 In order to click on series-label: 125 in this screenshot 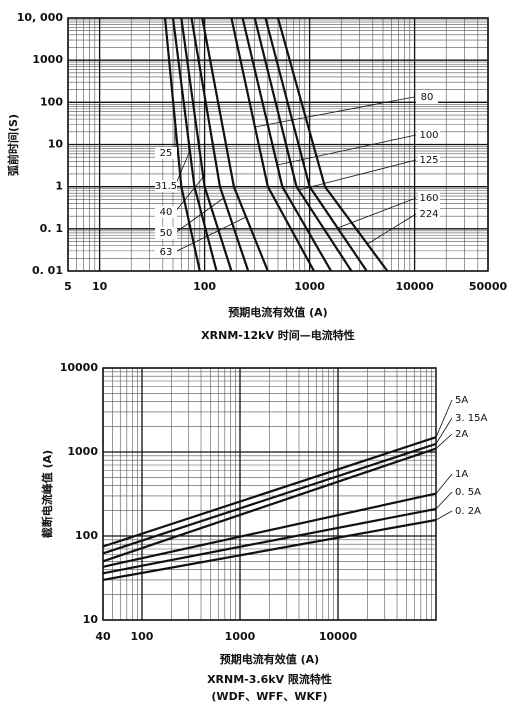, I will do `click(428, 160)`.